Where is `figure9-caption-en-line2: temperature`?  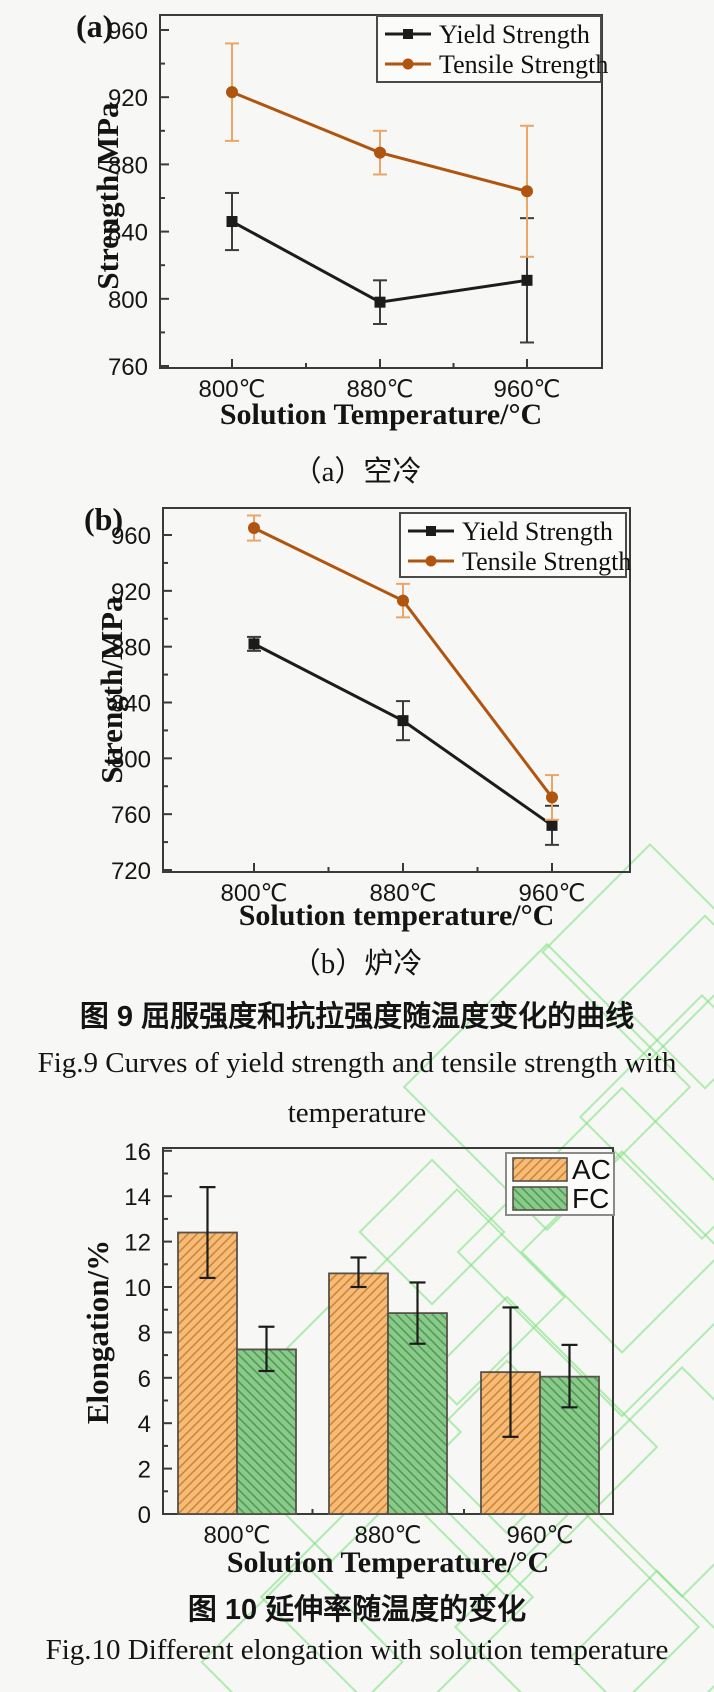 figure9-caption-en-line2: temperature is located at coordinates (357, 1113).